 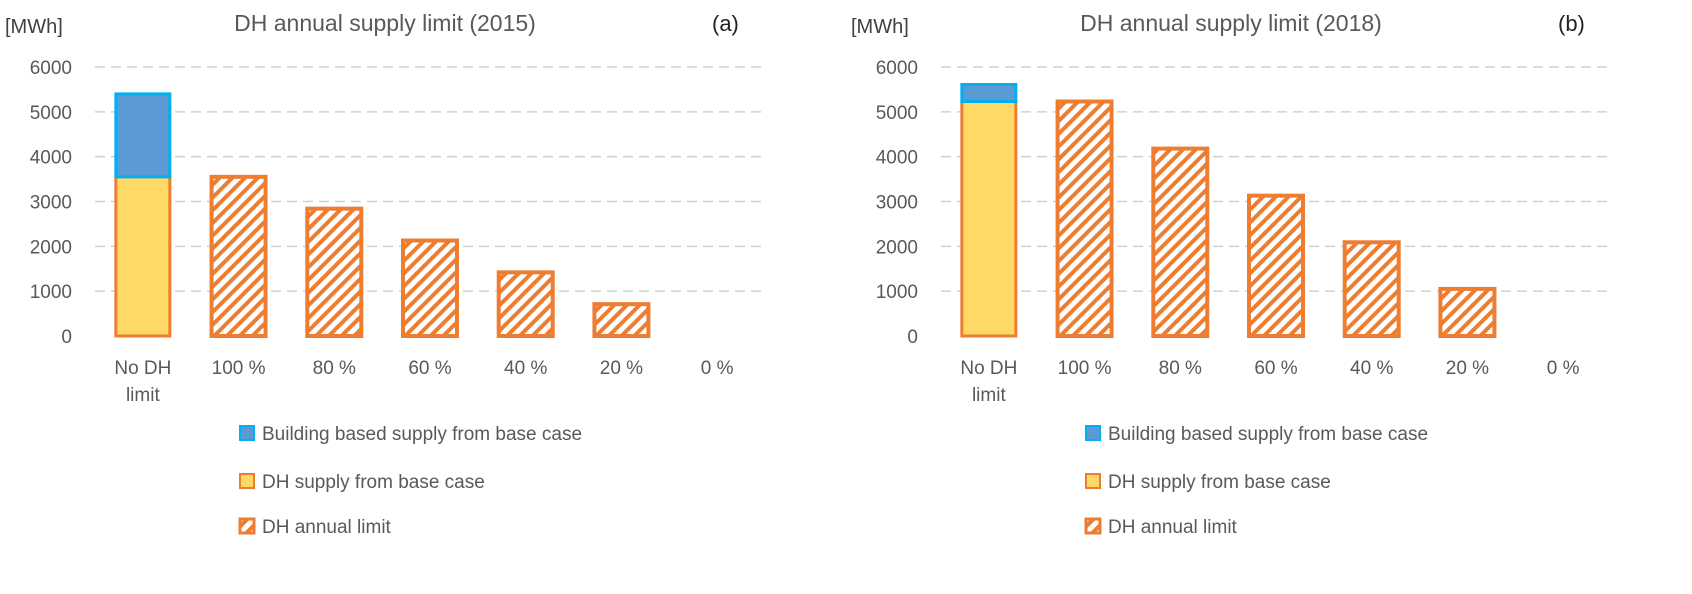 I want to click on panel-label: (a), so click(x=725, y=23).